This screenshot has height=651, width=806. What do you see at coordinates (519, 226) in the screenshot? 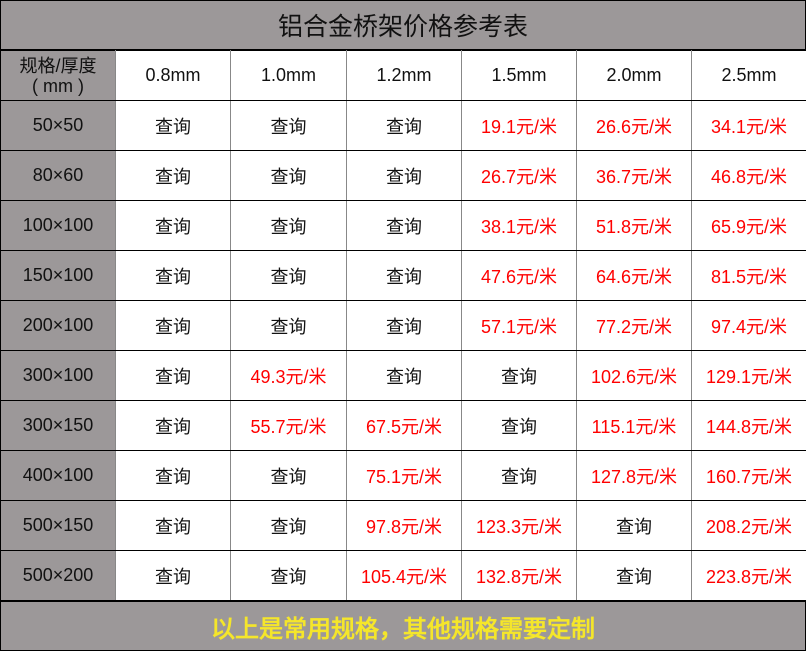
I see `price-cell: 38.1元/米` at bounding box center [519, 226].